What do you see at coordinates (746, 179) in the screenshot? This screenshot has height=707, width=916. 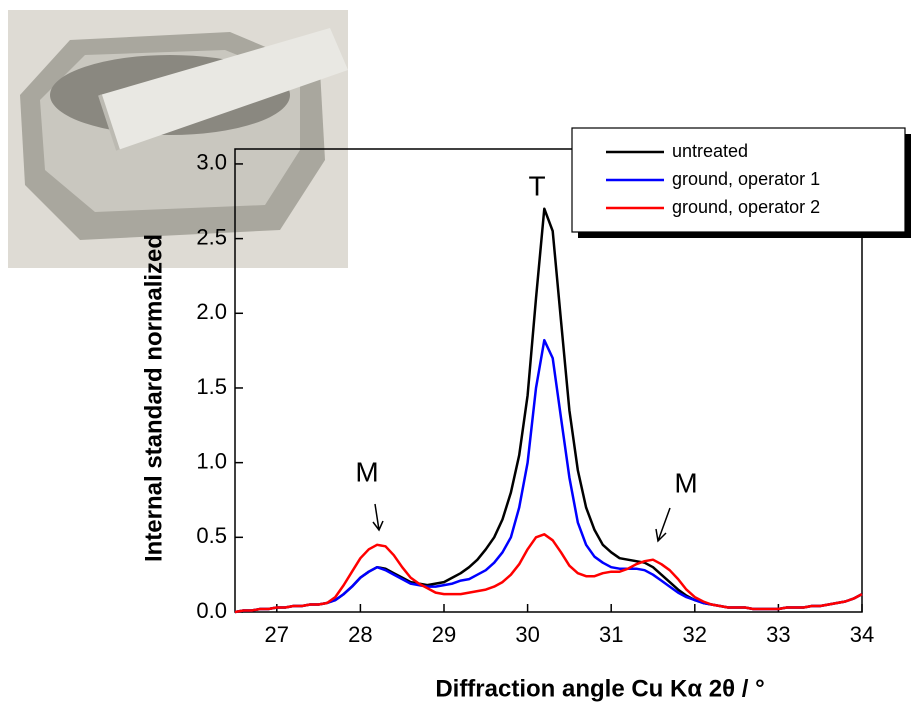 I see `legend-label: ground, operator 1` at bounding box center [746, 179].